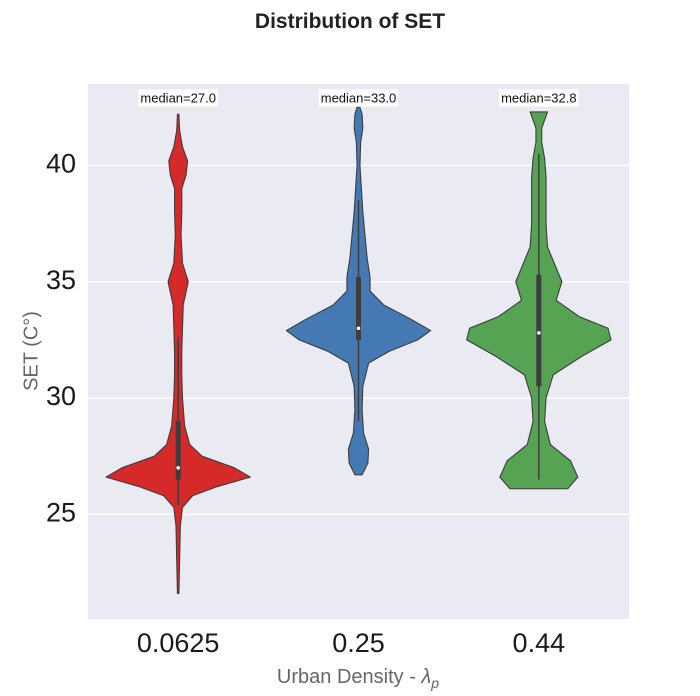  What do you see at coordinates (31, 351) in the screenshot?
I see `y-axis-label: SET (C°)` at bounding box center [31, 351].